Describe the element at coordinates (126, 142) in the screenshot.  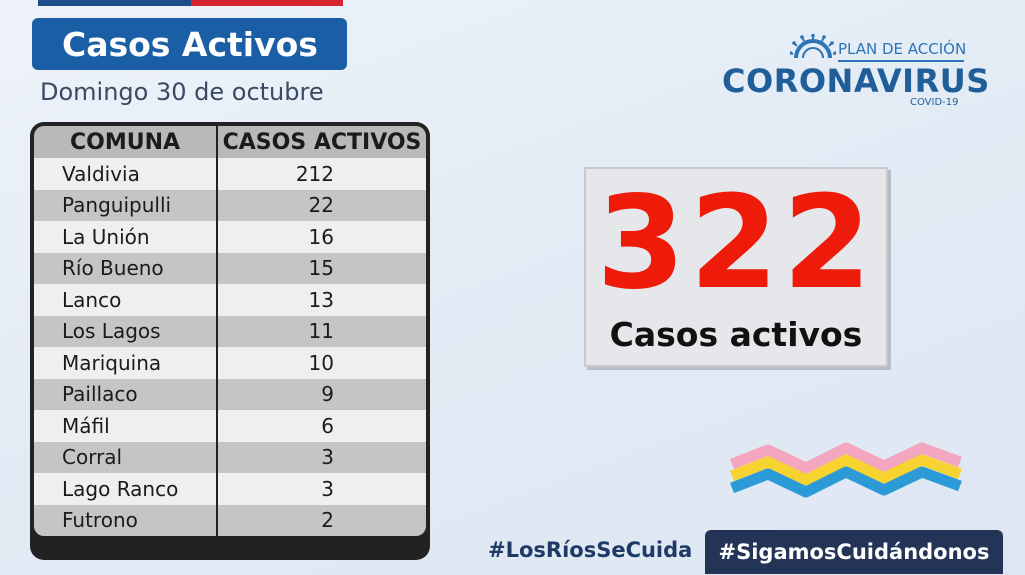
I see `column-header-comuna: COMUNA` at that location.